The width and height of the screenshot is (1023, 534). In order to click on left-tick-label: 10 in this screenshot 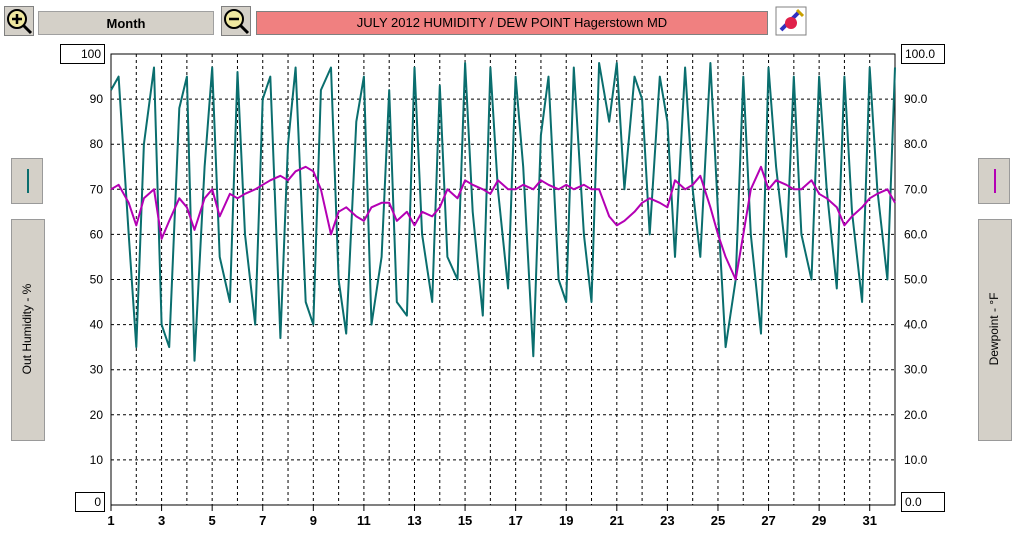, I will do `click(97, 460)`.